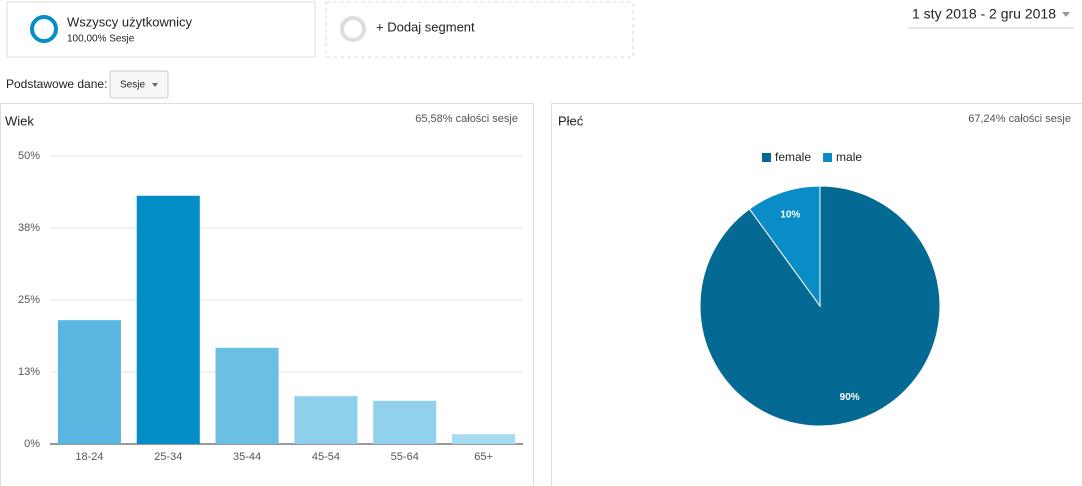  I want to click on dimension-value: Sesje, so click(132, 85).